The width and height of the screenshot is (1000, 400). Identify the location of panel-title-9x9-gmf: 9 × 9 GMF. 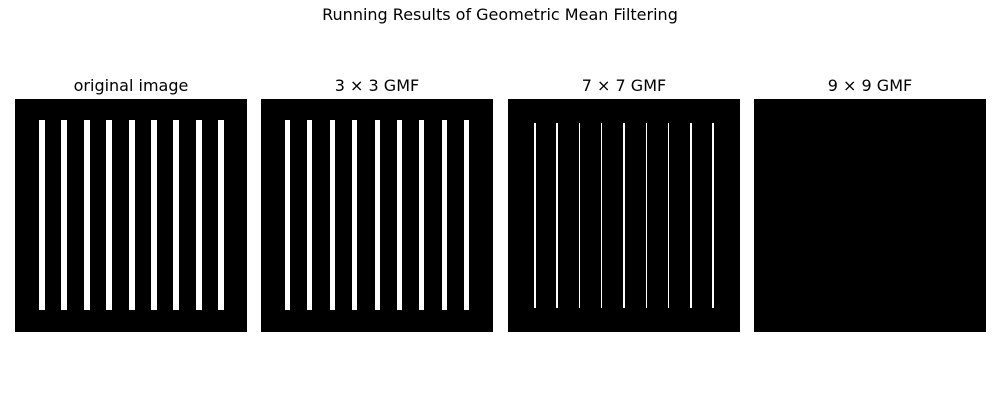
(870, 85).